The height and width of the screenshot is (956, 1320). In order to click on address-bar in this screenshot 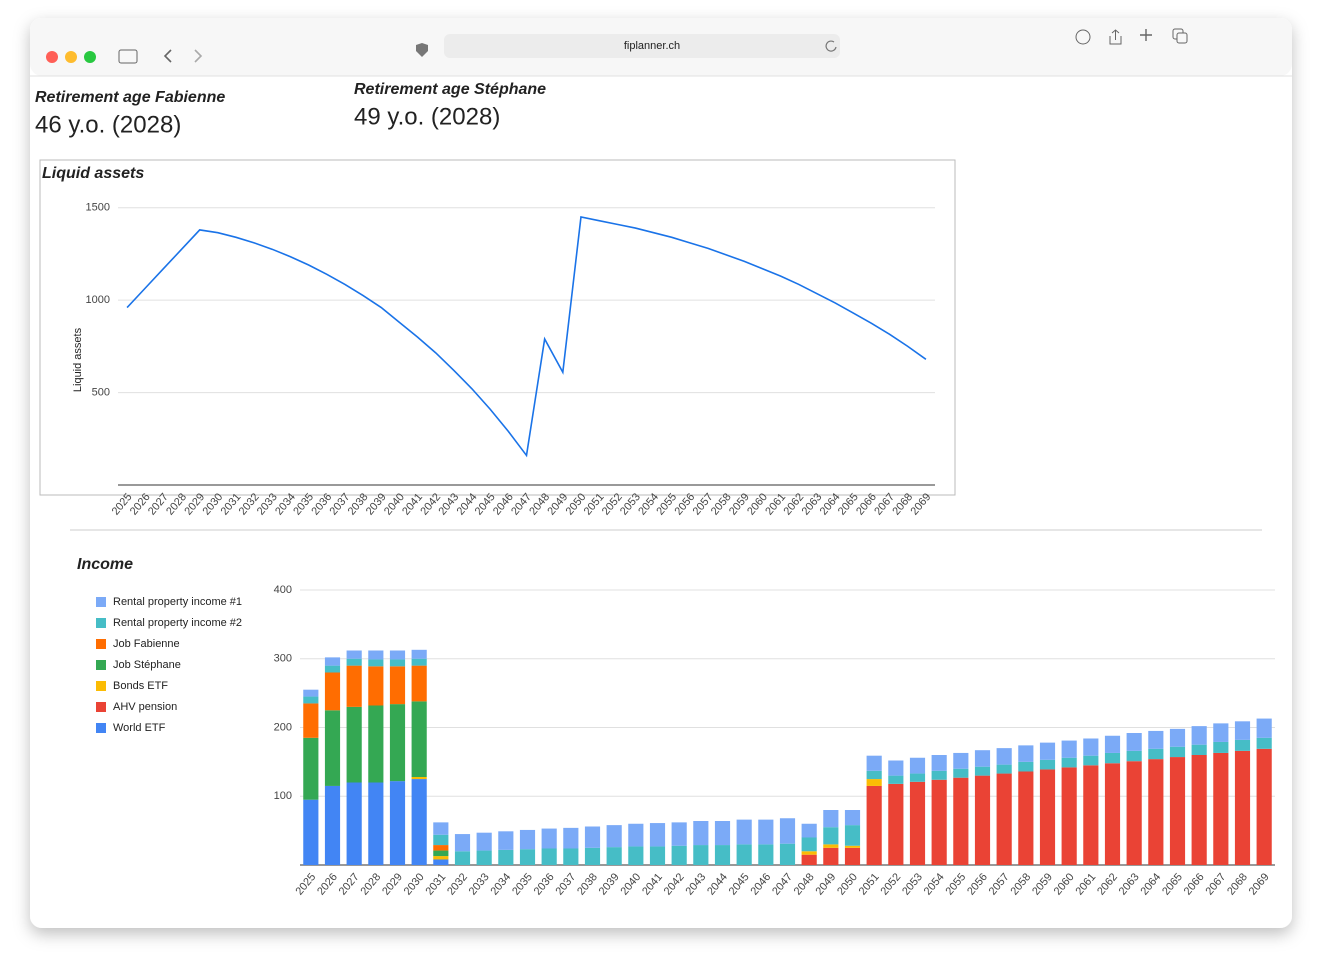, I will do `click(642, 46)`.